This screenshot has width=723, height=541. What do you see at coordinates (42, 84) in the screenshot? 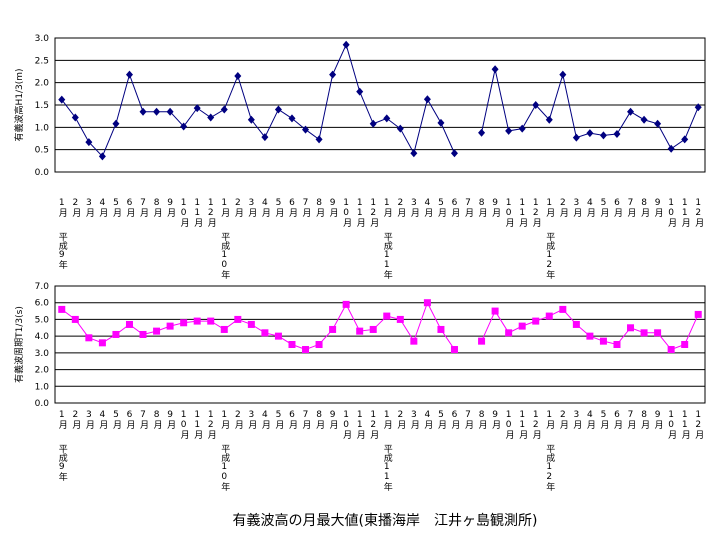
I see `y-tick-label: 2.0` at bounding box center [42, 84].